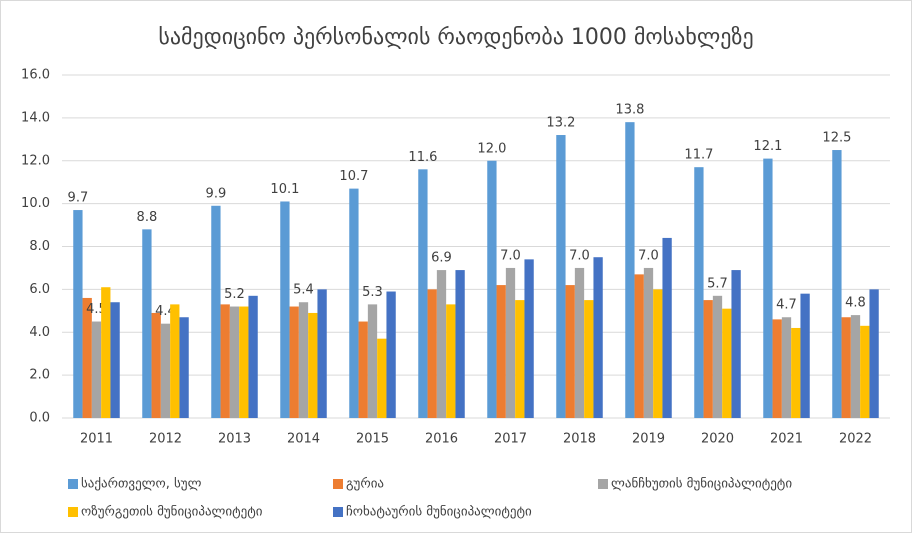 The image size is (912, 533). Describe the element at coordinates (767, 146) in the screenshot. I see `data-label: 12.1` at that location.